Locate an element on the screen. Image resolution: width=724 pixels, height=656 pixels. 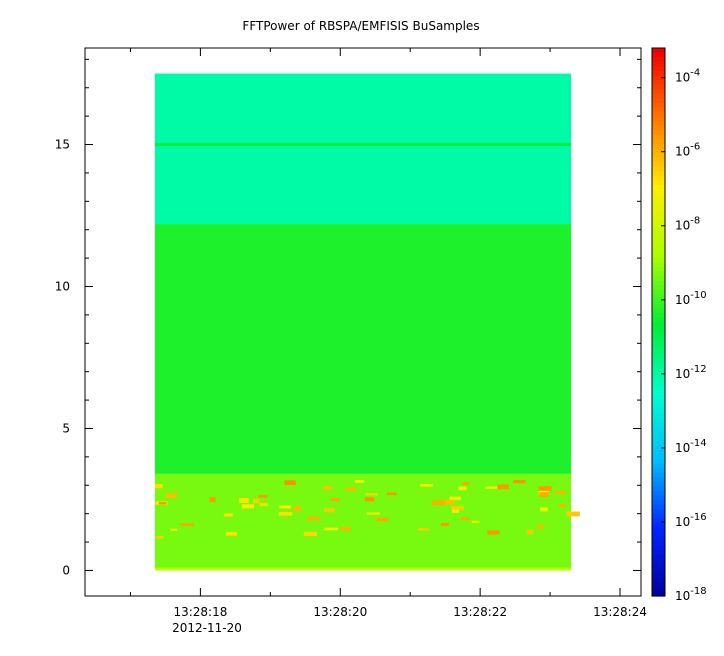
x-tick-label: 13:28:22 is located at coordinates (480, 612).